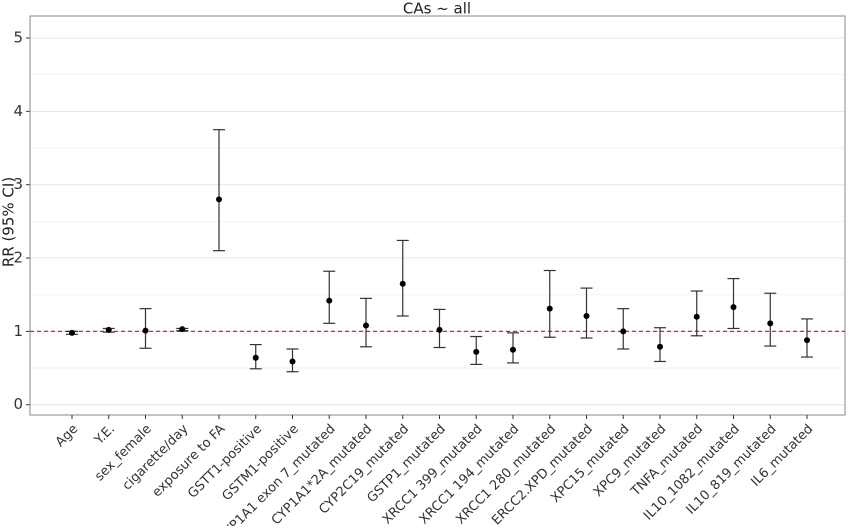 This screenshot has height=530, width=850. Describe the element at coordinates (18, 258) in the screenshot. I see `y-tick-label: 2` at that location.